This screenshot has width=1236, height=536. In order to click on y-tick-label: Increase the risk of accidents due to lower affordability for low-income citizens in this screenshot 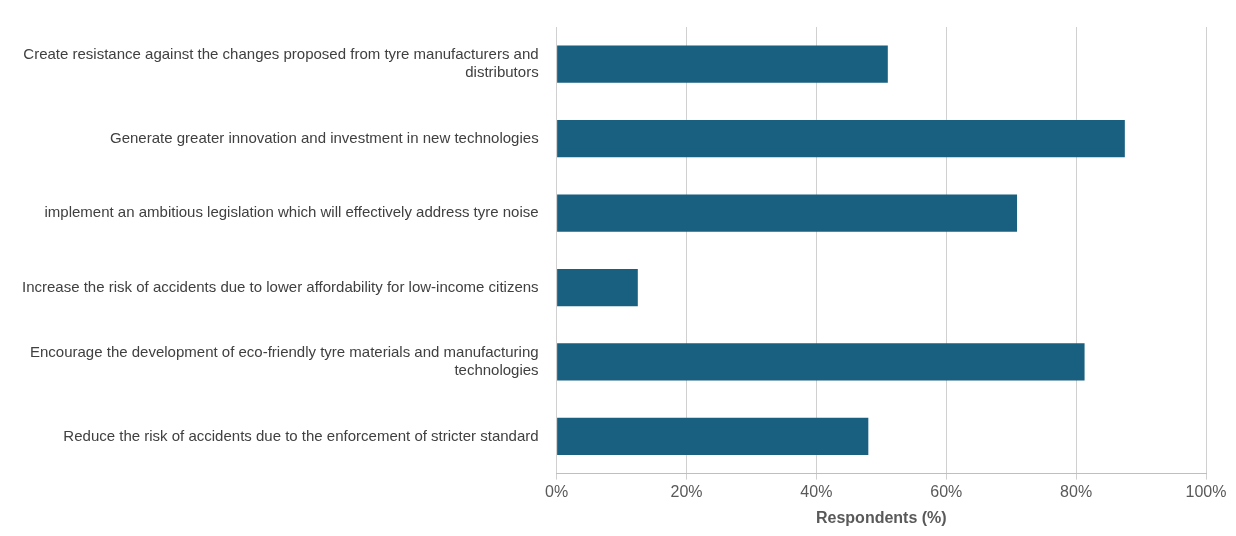, I will do `click(280, 286)`.